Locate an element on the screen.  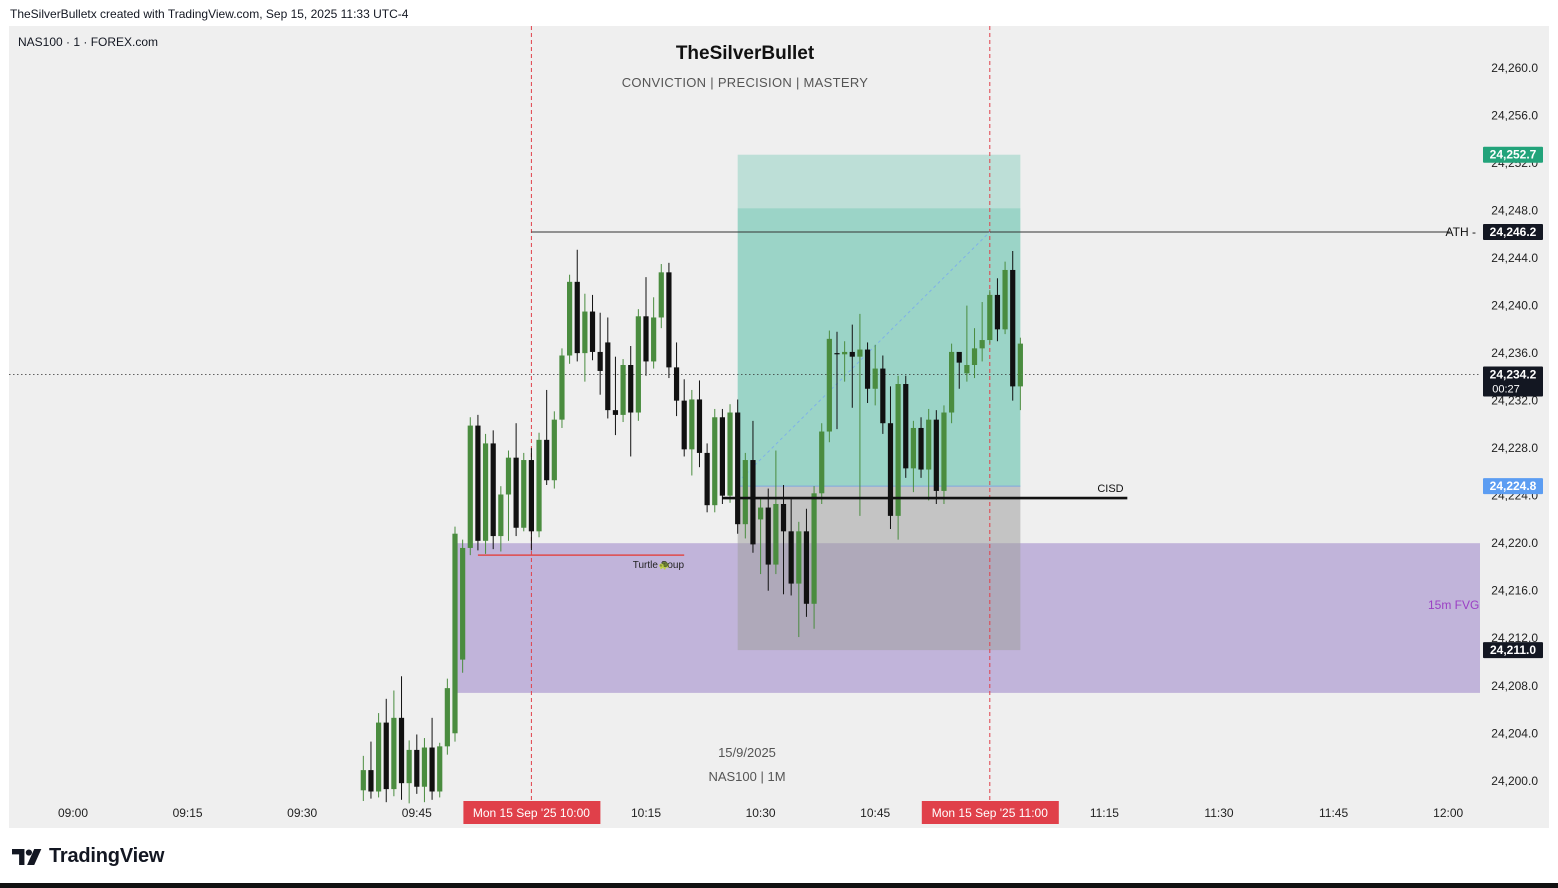
y-tick-label-5: 24,240.0 is located at coordinates (1514, 306).